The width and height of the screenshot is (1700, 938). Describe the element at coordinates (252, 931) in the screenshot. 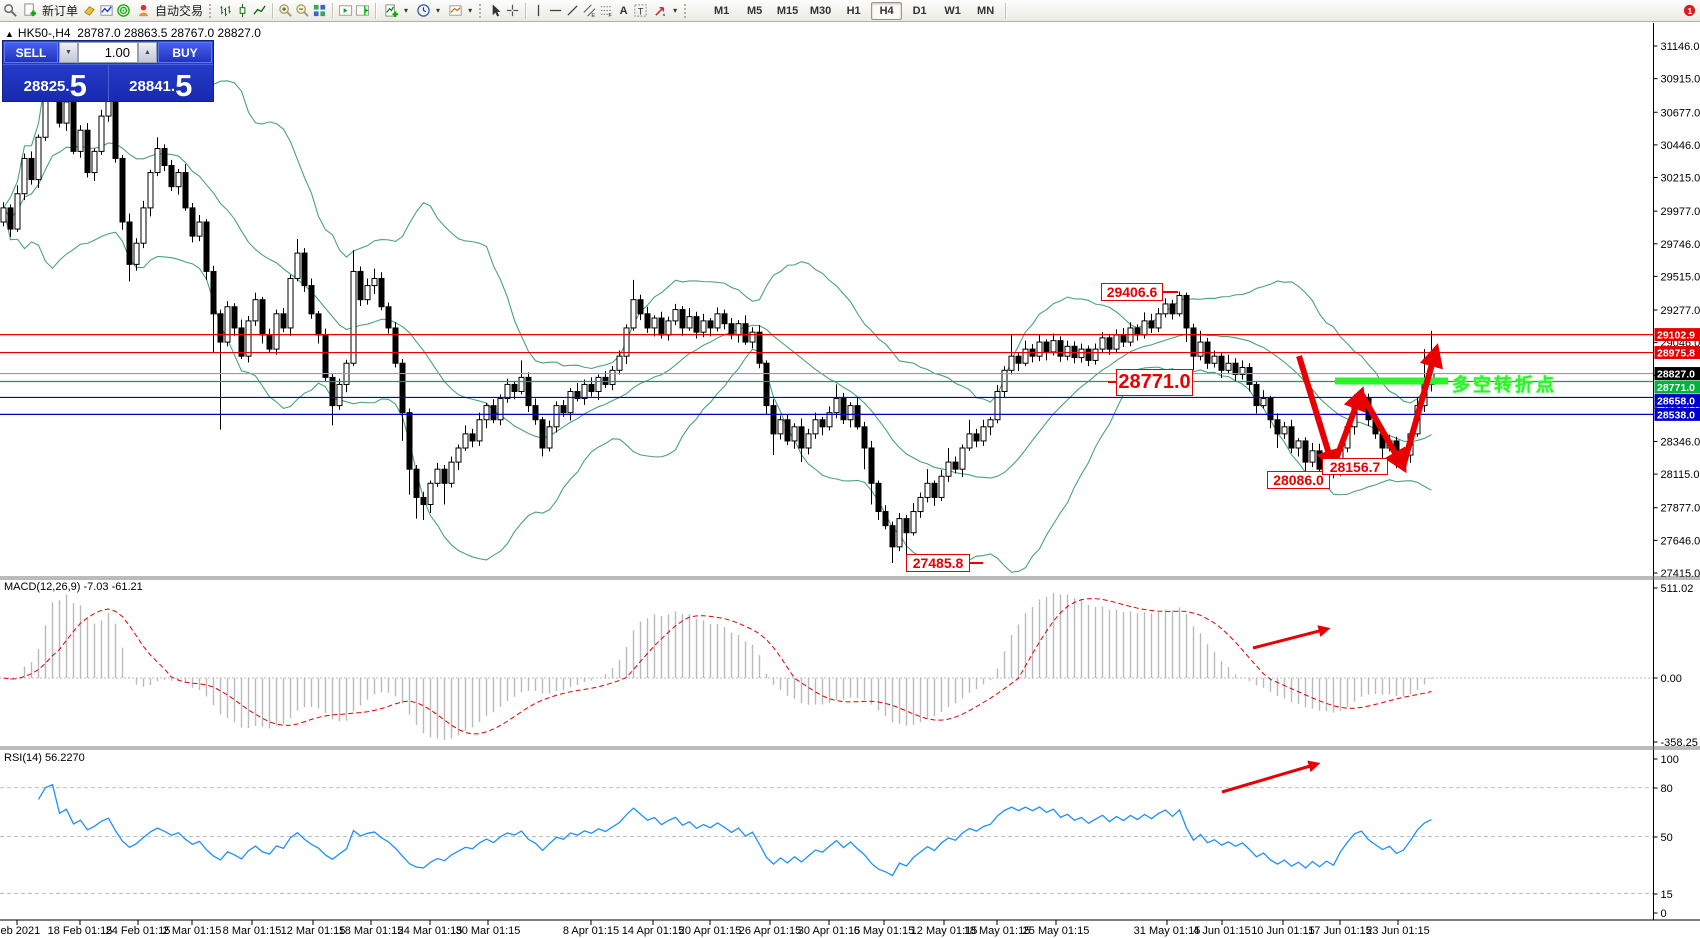

I see `time-tick-label: 8 Mar 01:15` at that location.